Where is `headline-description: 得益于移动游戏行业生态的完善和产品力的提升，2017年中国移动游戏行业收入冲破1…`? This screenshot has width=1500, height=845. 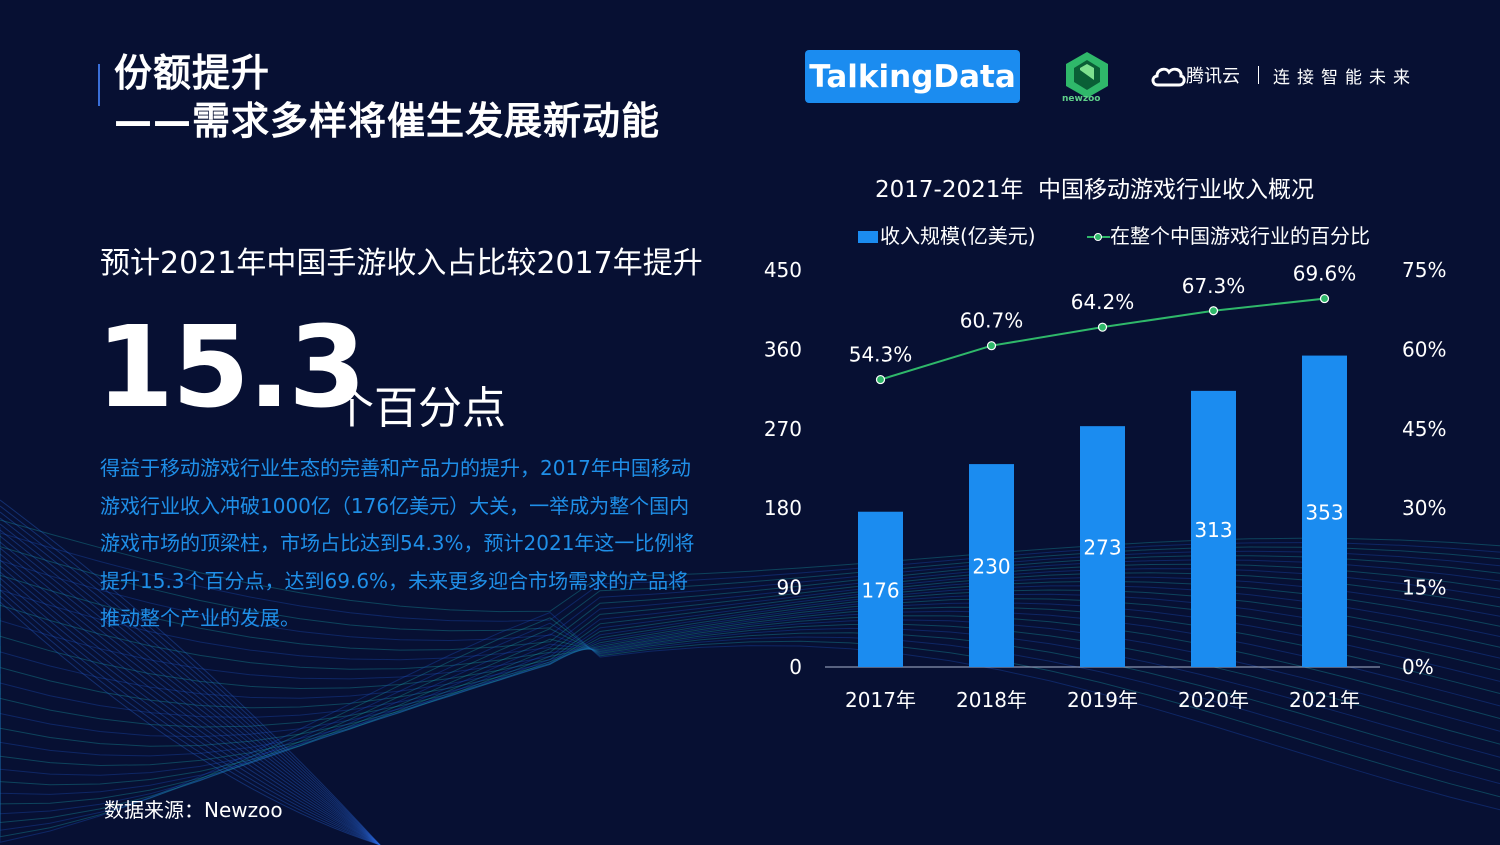 headline-description: 得益于移动游戏行业生态的完善和产品力的提升，2017年中国移动游戏行业收入冲破1… is located at coordinates (397, 543).